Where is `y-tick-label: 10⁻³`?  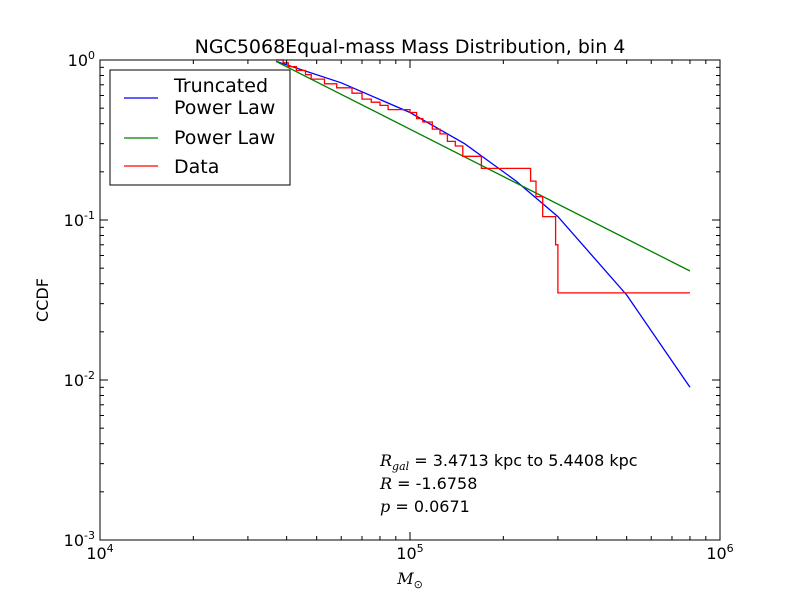
y-tick-label: 10⁻³ is located at coordinates (79, 539).